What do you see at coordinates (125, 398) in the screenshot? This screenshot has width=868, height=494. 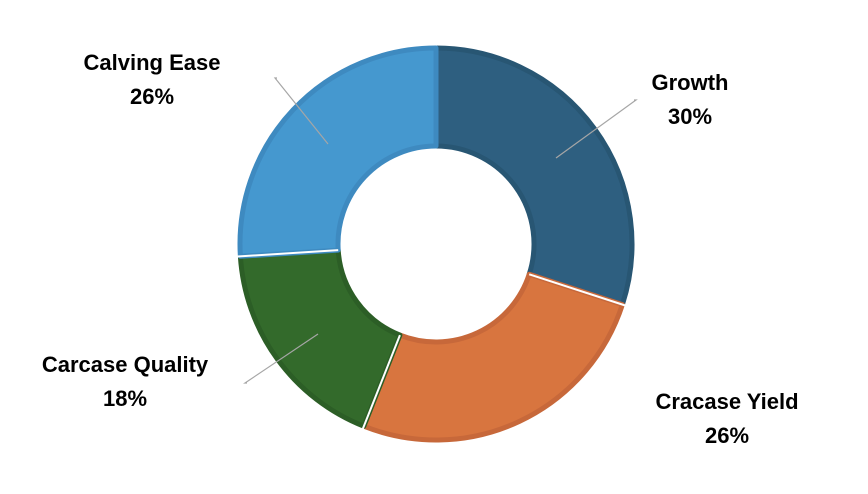 I see `data-label-value: 18%` at bounding box center [125, 398].